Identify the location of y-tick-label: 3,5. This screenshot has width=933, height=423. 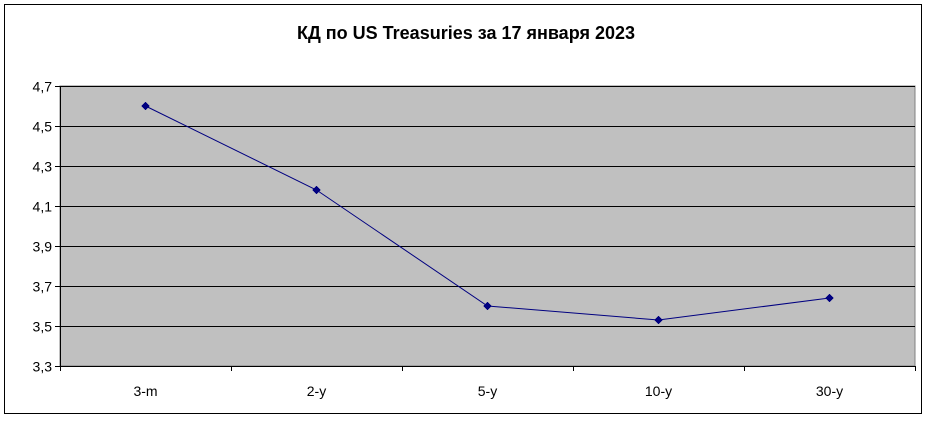
(43, 327).